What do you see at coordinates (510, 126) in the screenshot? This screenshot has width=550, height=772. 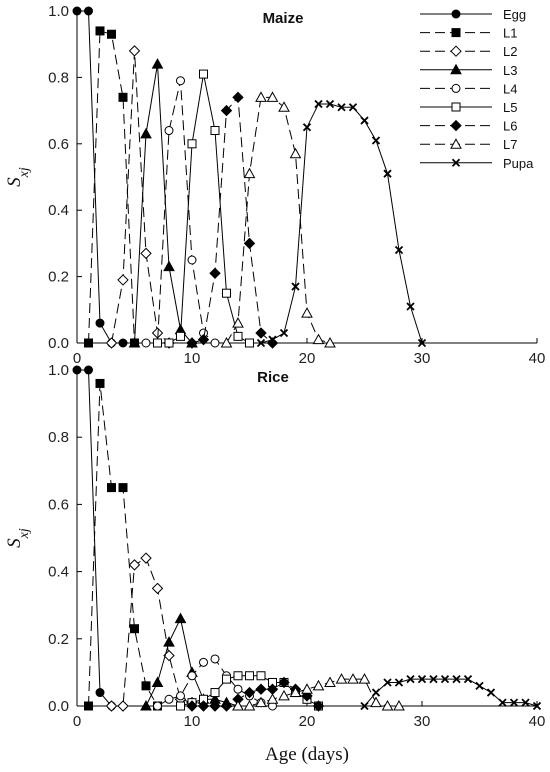 I see `legend-item-l6-label: L6` at bounding box center [510, 126].